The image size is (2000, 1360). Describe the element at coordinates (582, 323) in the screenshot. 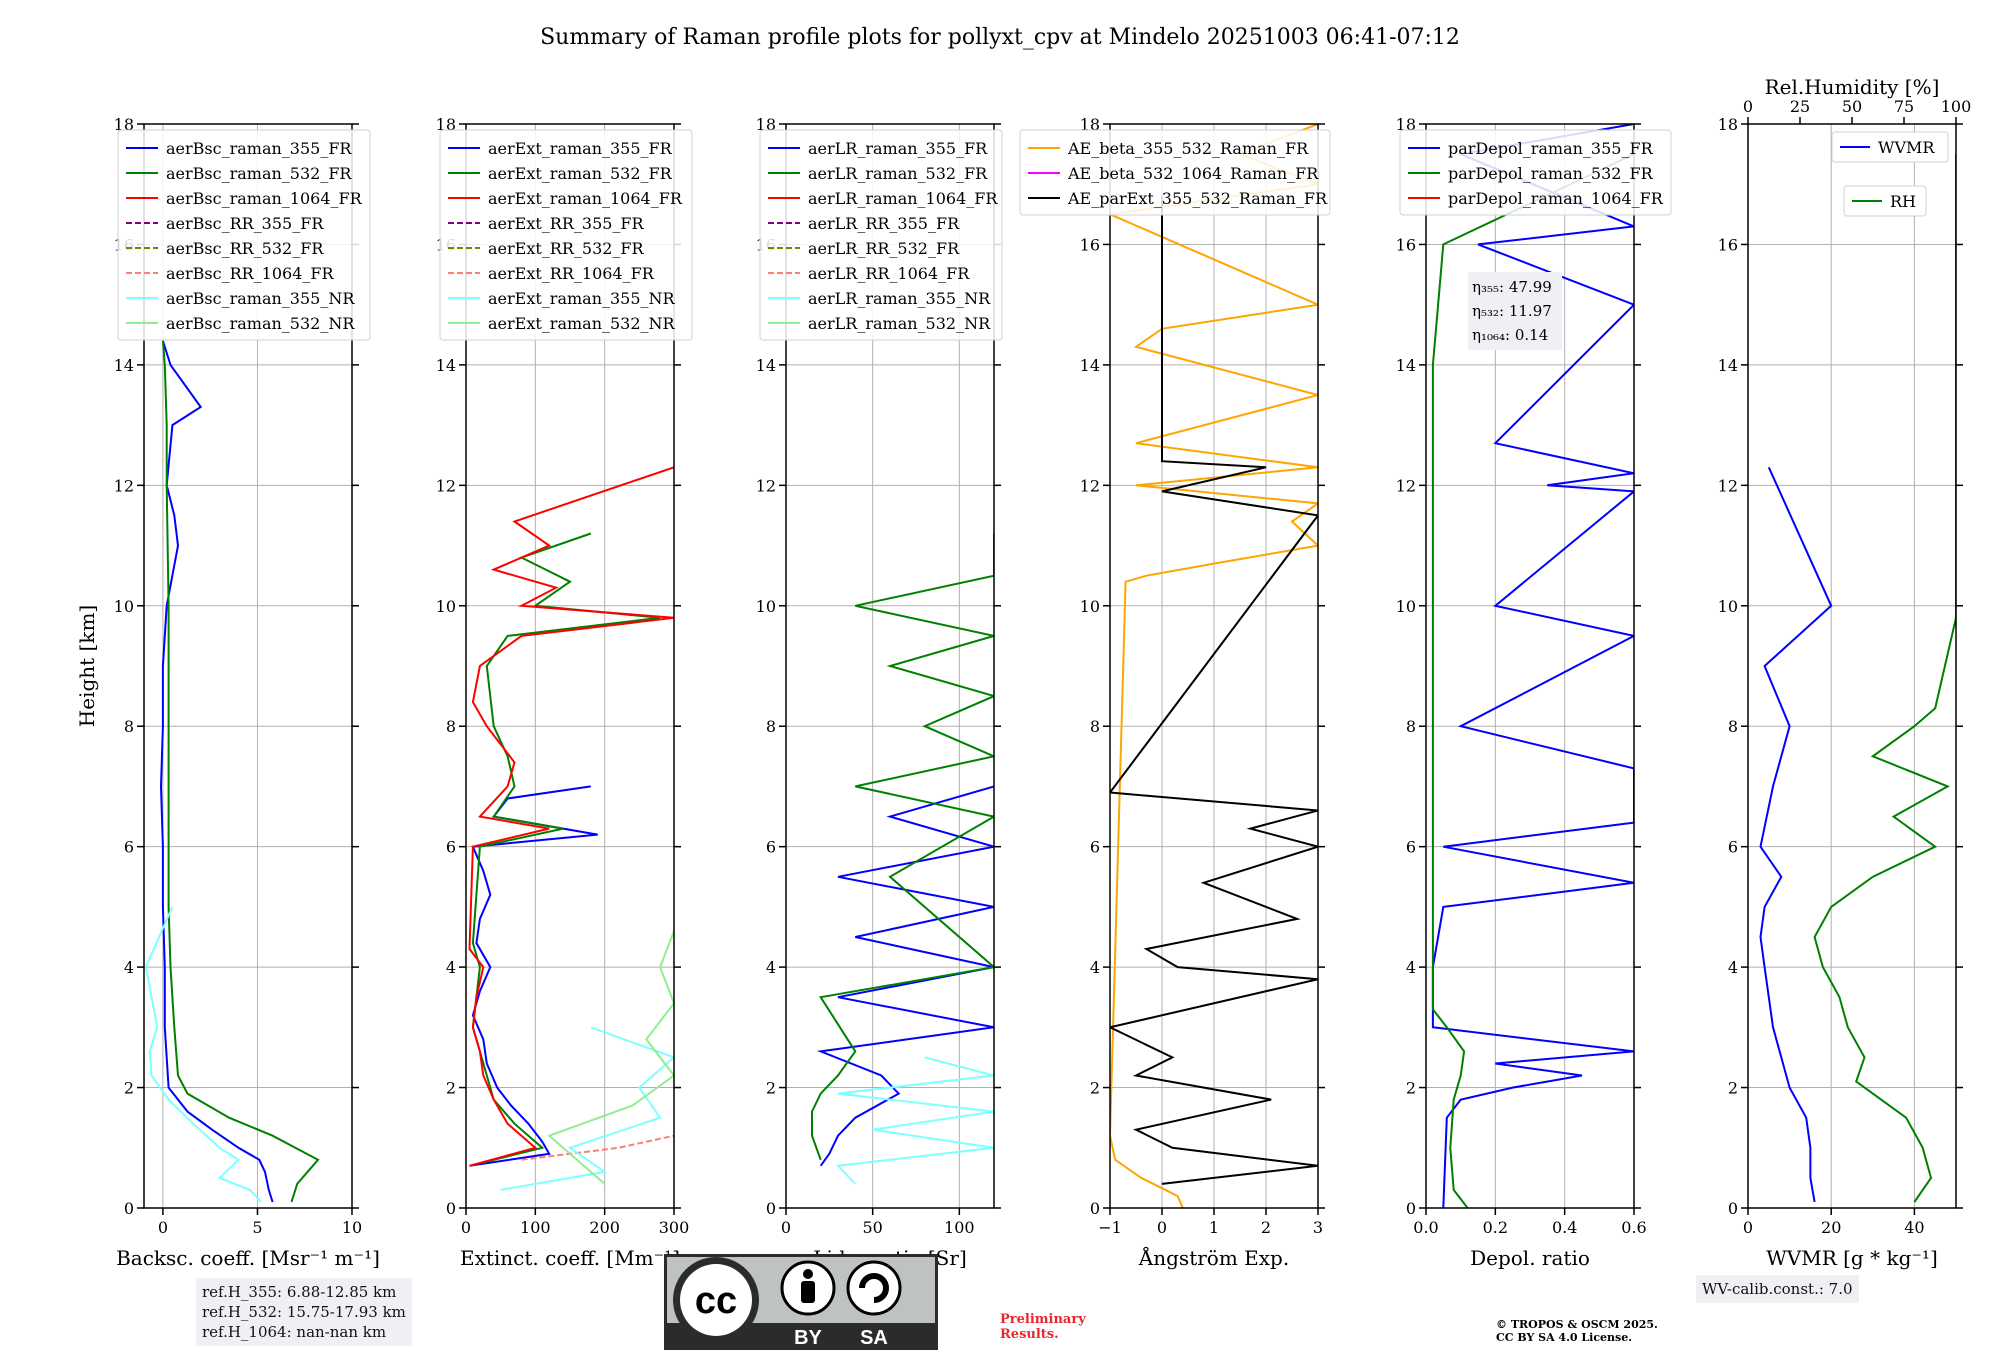

I see `legend-label-aerExt_raman_532_NR: aerExt_raman_532_NR` at that location.